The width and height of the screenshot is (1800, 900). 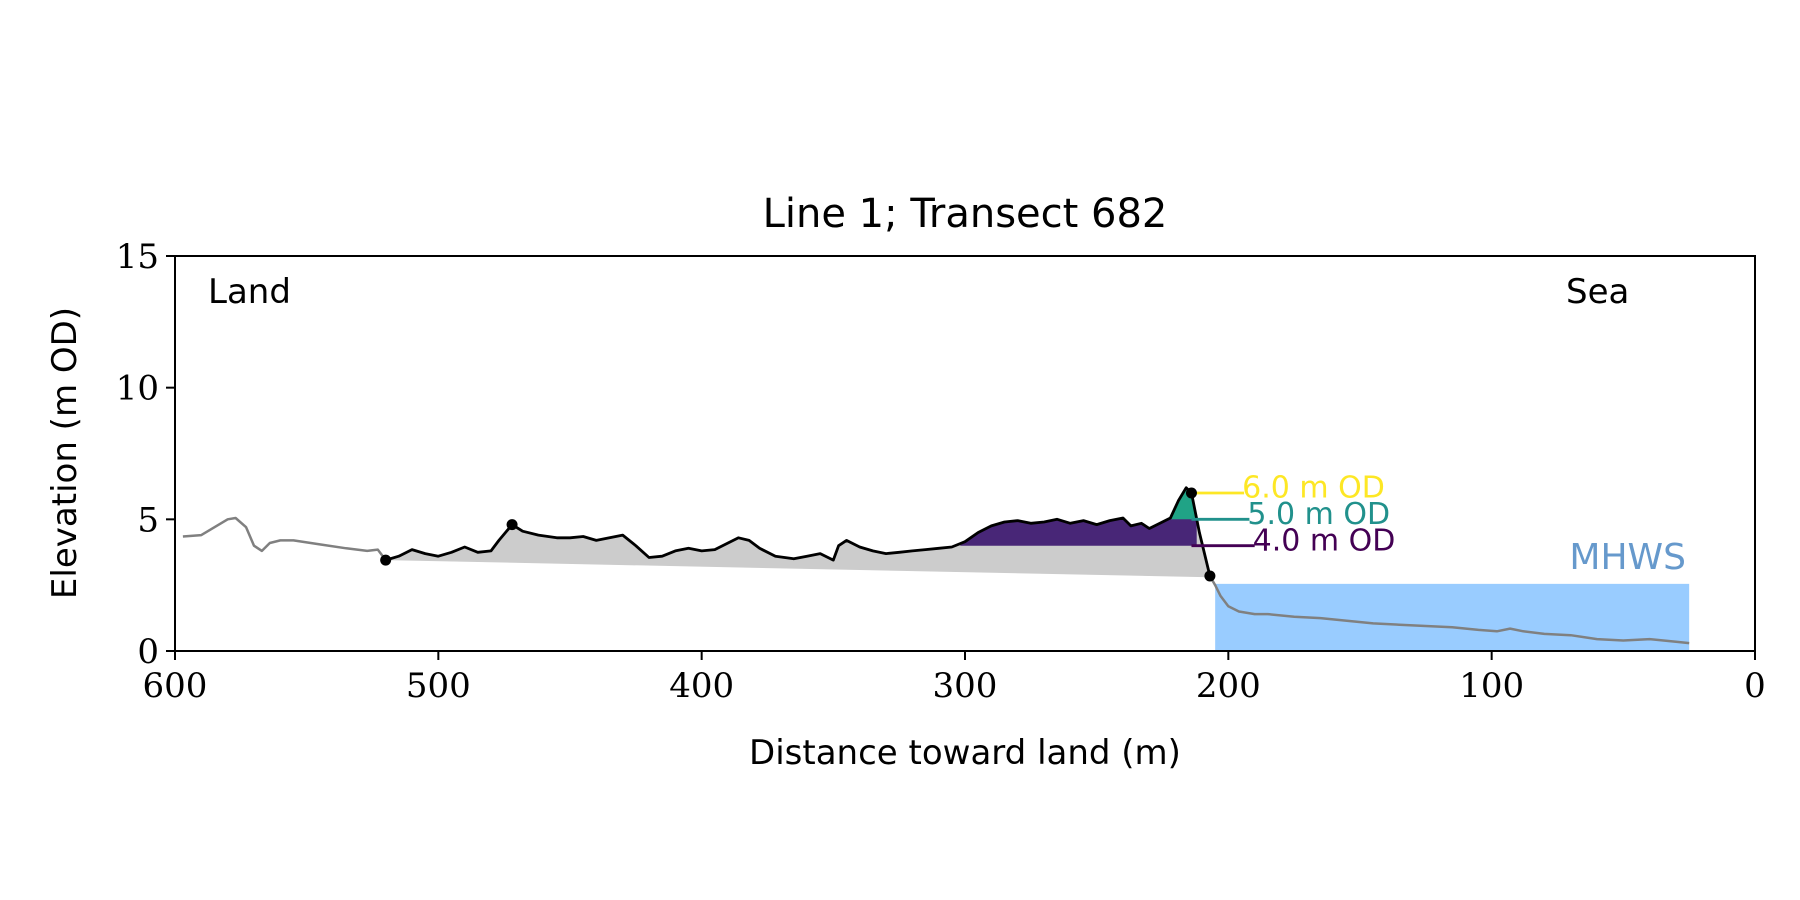 What do you see at coordinates (284, 538) in the screenshot?
I see `profile-landward-line` at bounding box center [284, 538].